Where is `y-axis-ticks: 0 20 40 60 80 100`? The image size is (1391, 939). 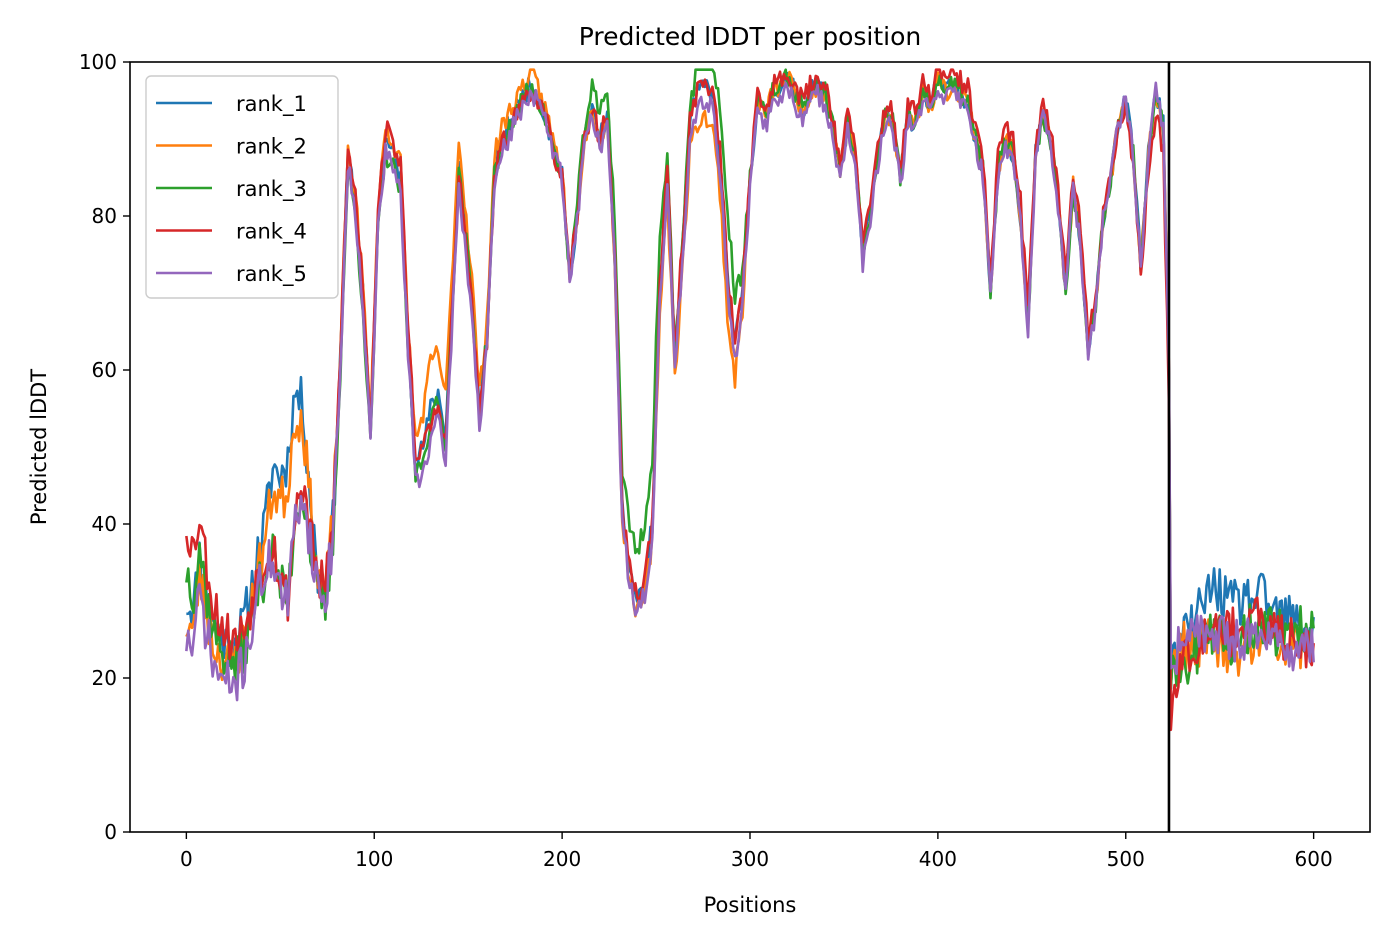 y-axis-ticks: 0 20 40 60 80 100 is located at coordinates (104, 447).